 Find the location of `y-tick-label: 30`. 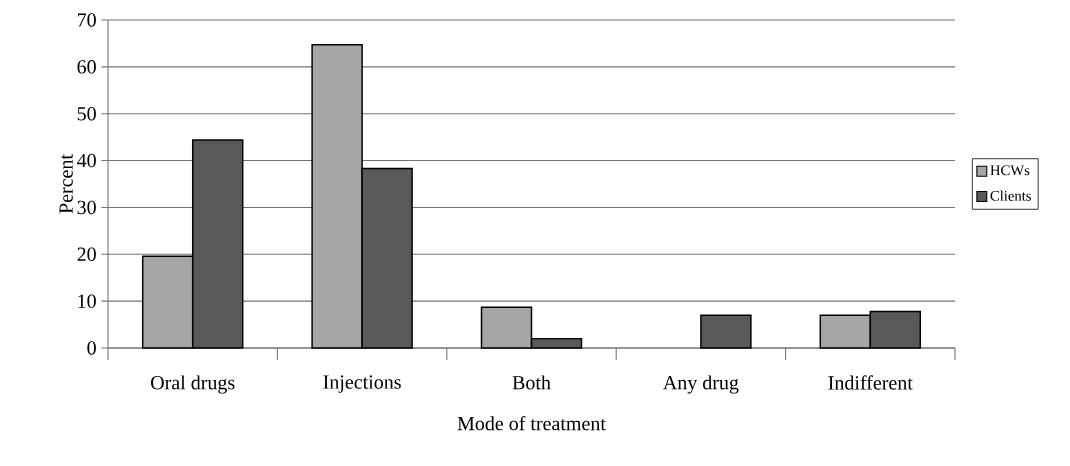

y-tick-label: 30 is located at coordinates (86, 207).